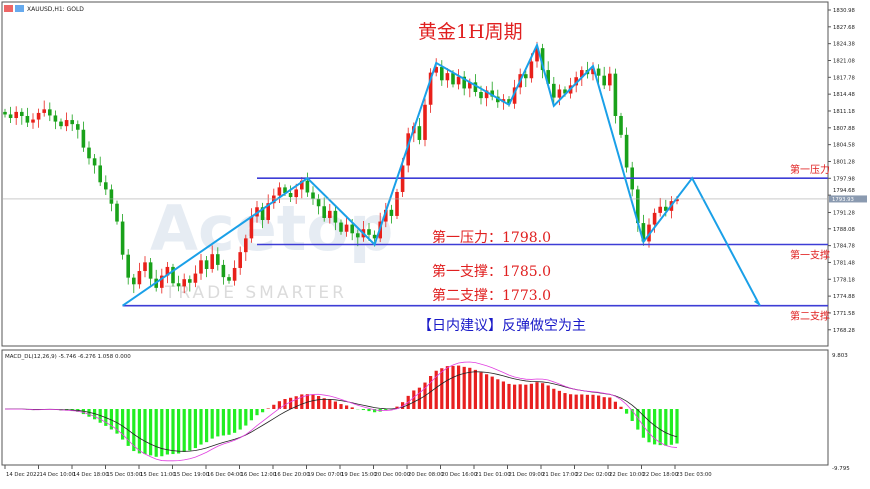 The height and width of the screenshot is (489, 870). Describe the element at coordinates (192, 475) in the screenshot. I see `time-tick-label: 15 Dec 19:00` at that location.